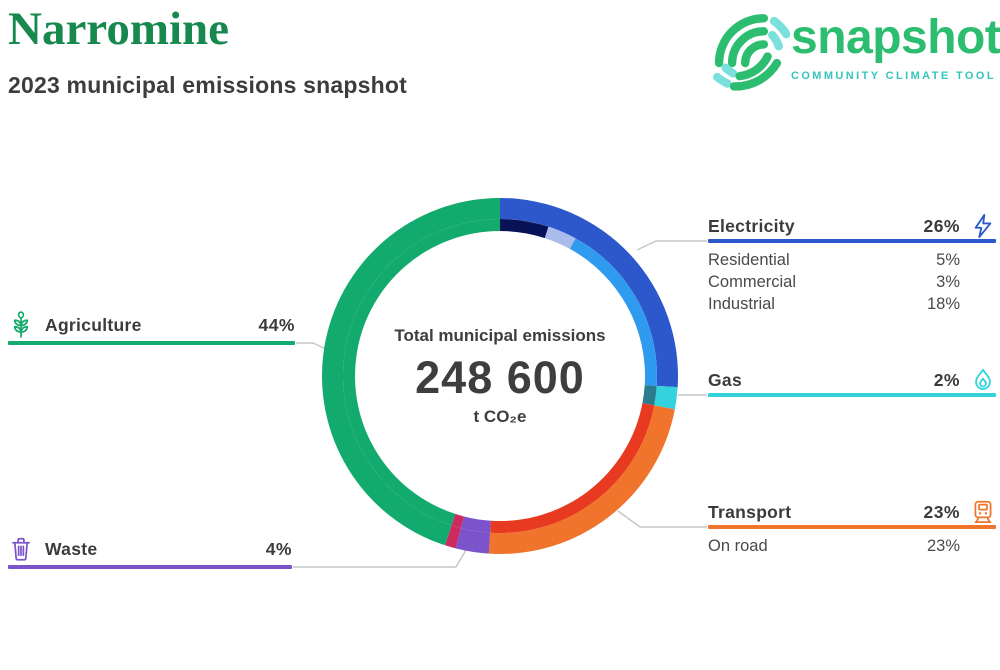  Describe the element at coordinates (613, 312) in the screenshot. I see `inner-segment-electricity-industrial` at that location.